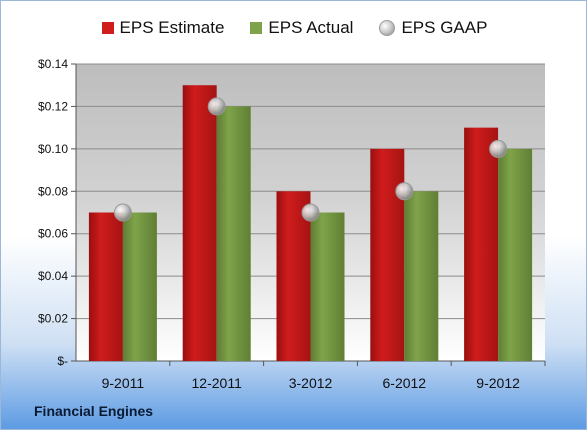 The image size is (587, 431). I want to click on legend-swatch-actual, so click(256, 28).